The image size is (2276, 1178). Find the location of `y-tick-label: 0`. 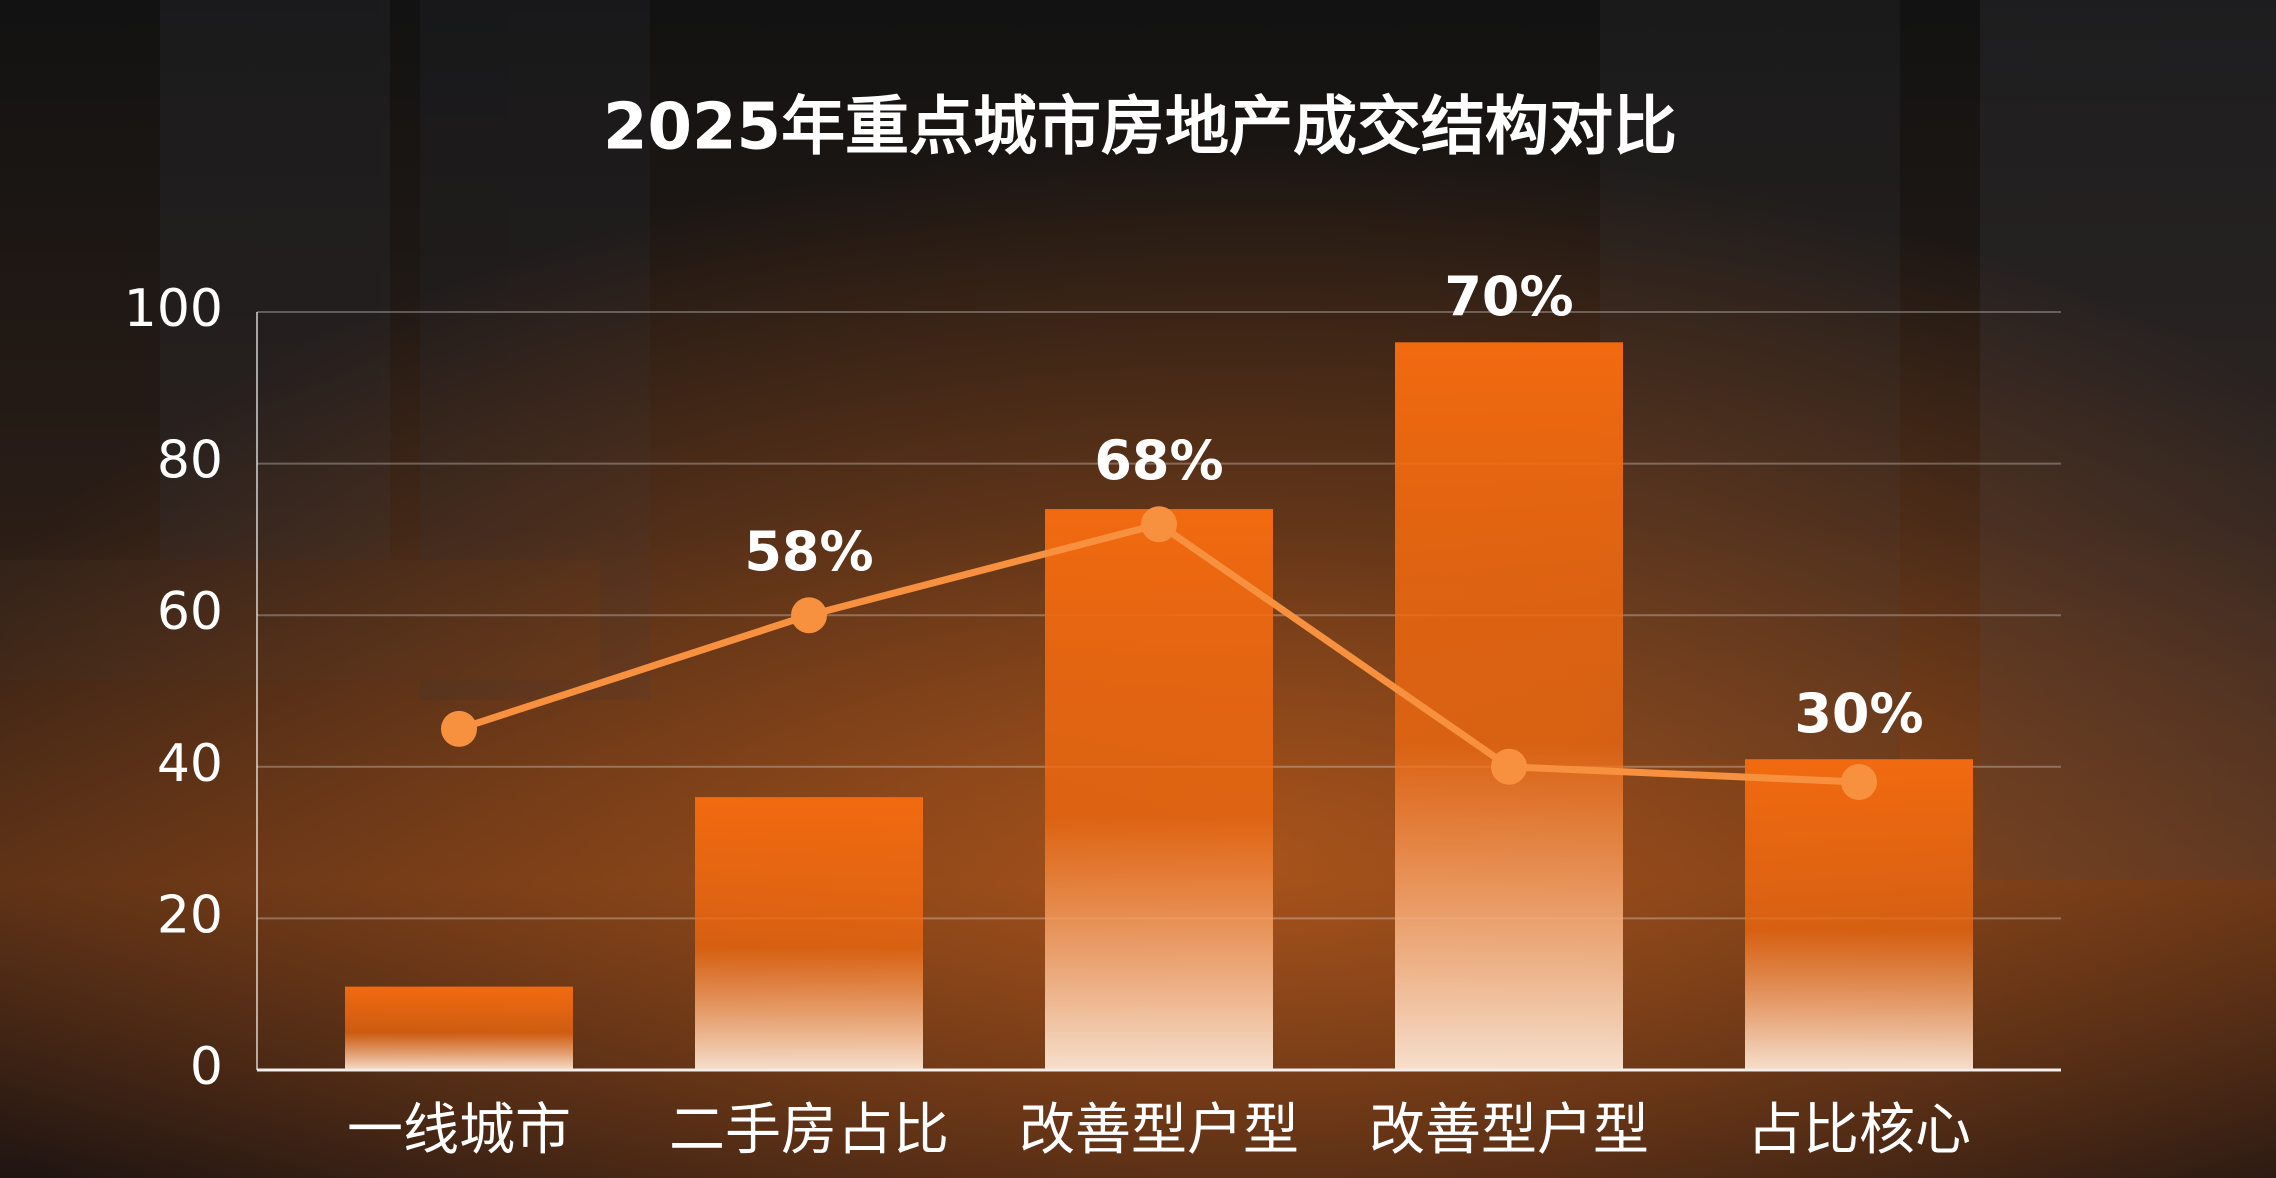

y-tick-label: 0 is located at coordinates (206, 1067).